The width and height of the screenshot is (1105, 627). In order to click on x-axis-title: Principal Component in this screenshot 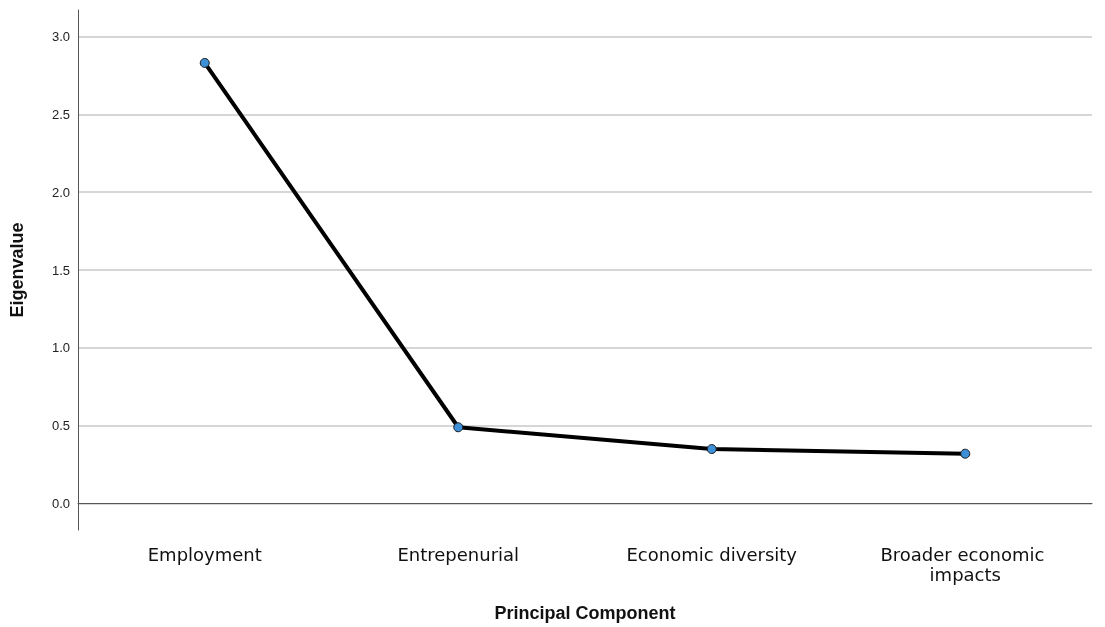, I will do `click(585, 613)`.